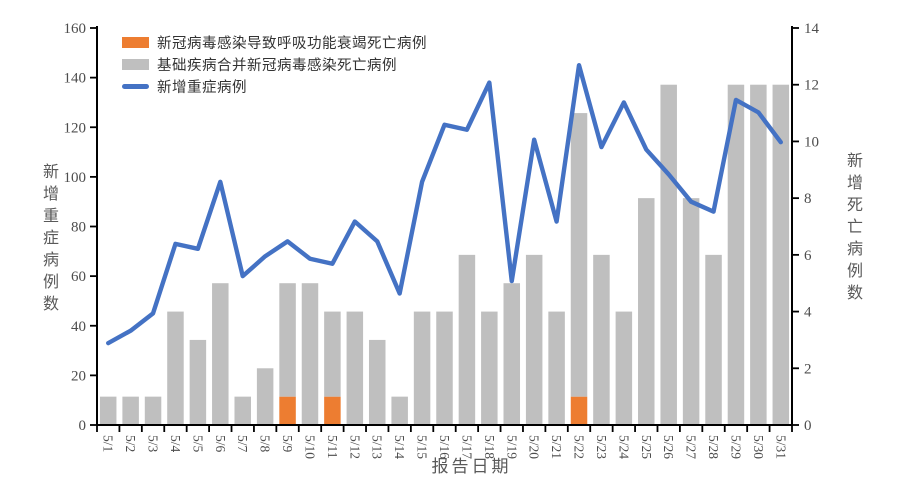 The image size is (897, 493). Describe the element at coordinates (198, 382) in the screenshot. I see `bar-segment-underlying-5/5` at that location.